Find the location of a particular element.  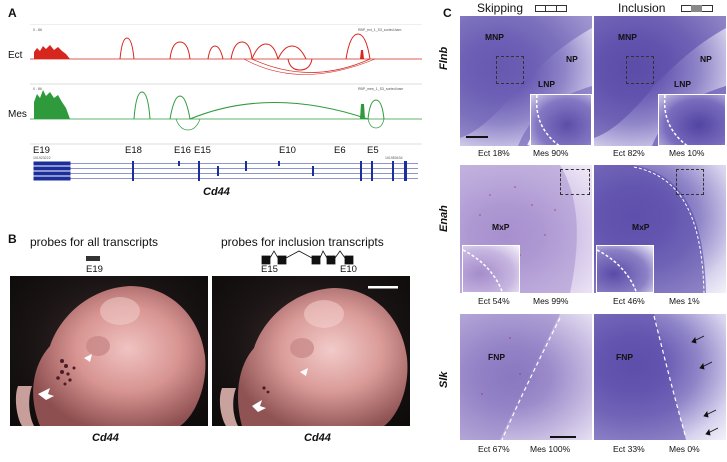

micrograph-slk-skipping: FNP is located at coordinates (526, 377).